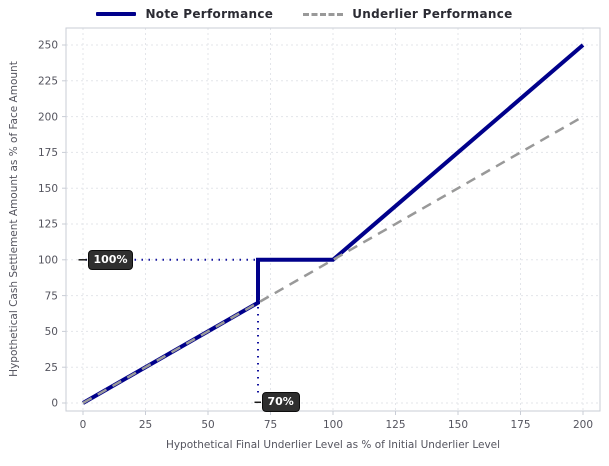  What do you see at coordinates (48, 46) in the screenshot?
I see `y-tick-label: 250` at bounding box center [48, 46].